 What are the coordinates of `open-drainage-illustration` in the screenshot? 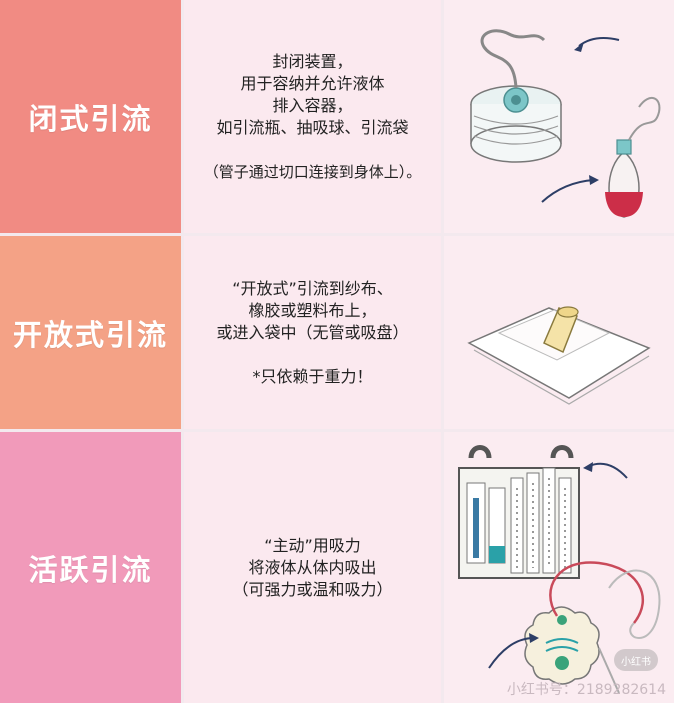 It's located at (559, 332).